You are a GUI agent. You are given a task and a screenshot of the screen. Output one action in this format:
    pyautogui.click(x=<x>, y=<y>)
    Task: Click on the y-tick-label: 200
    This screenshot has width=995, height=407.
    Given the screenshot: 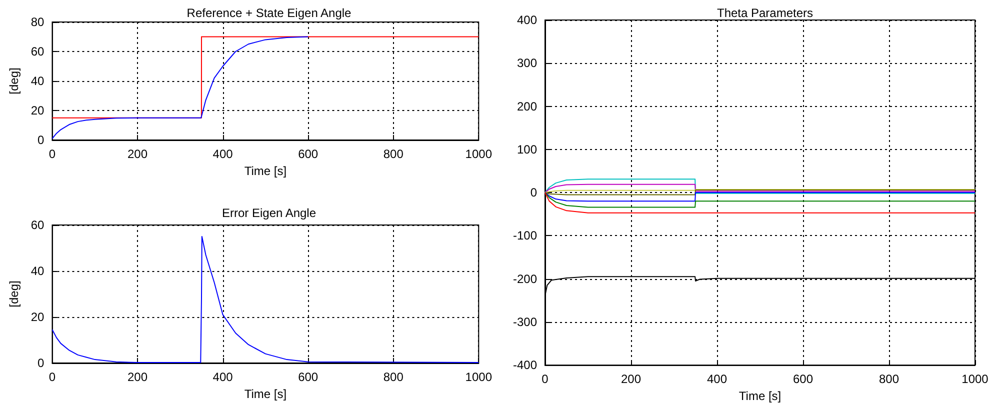 What is the action you would take?
    pyautogui.click(x=527, y=106)
    